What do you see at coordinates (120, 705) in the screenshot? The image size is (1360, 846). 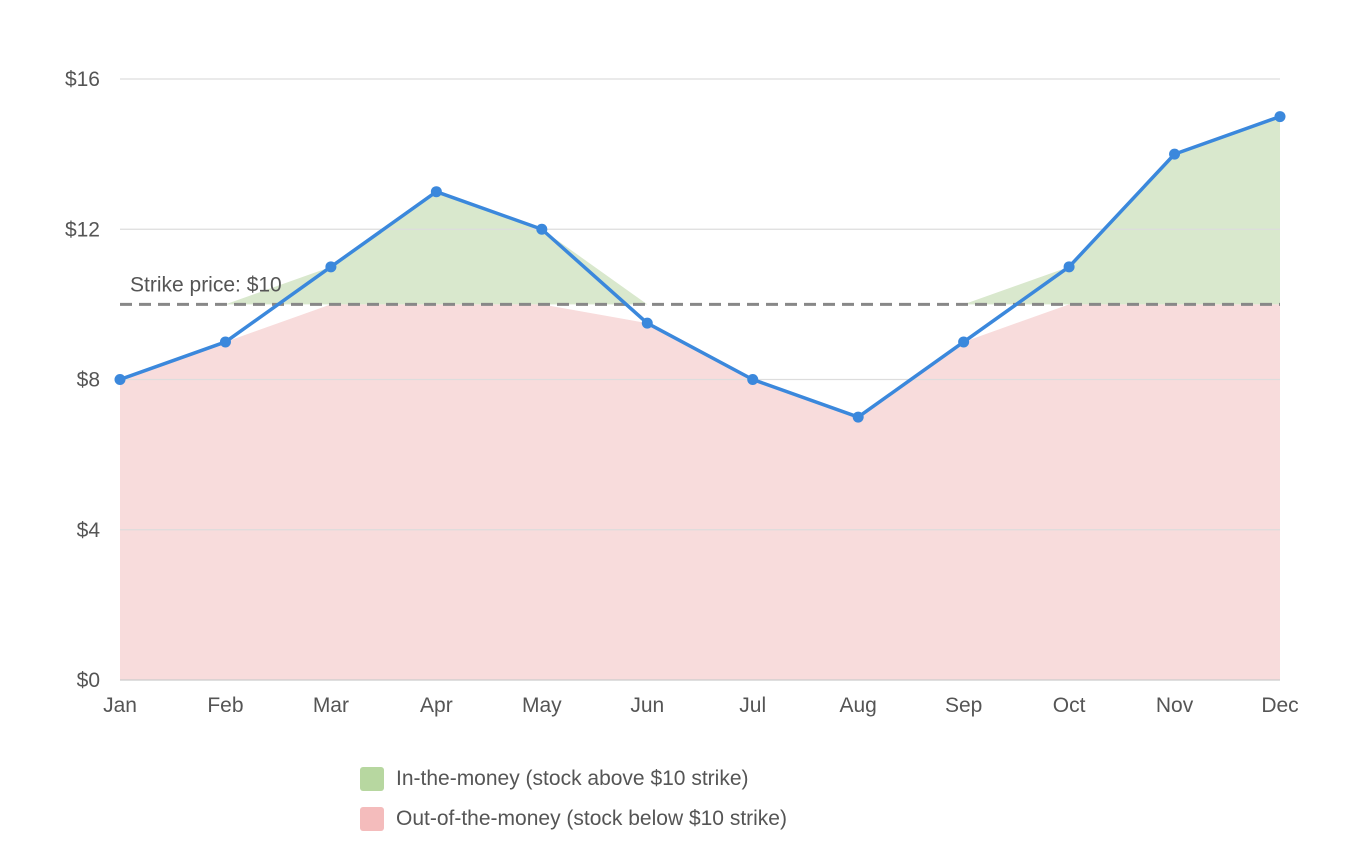 I see `x-tick-label: Jan` at bounding box center [120, 705].